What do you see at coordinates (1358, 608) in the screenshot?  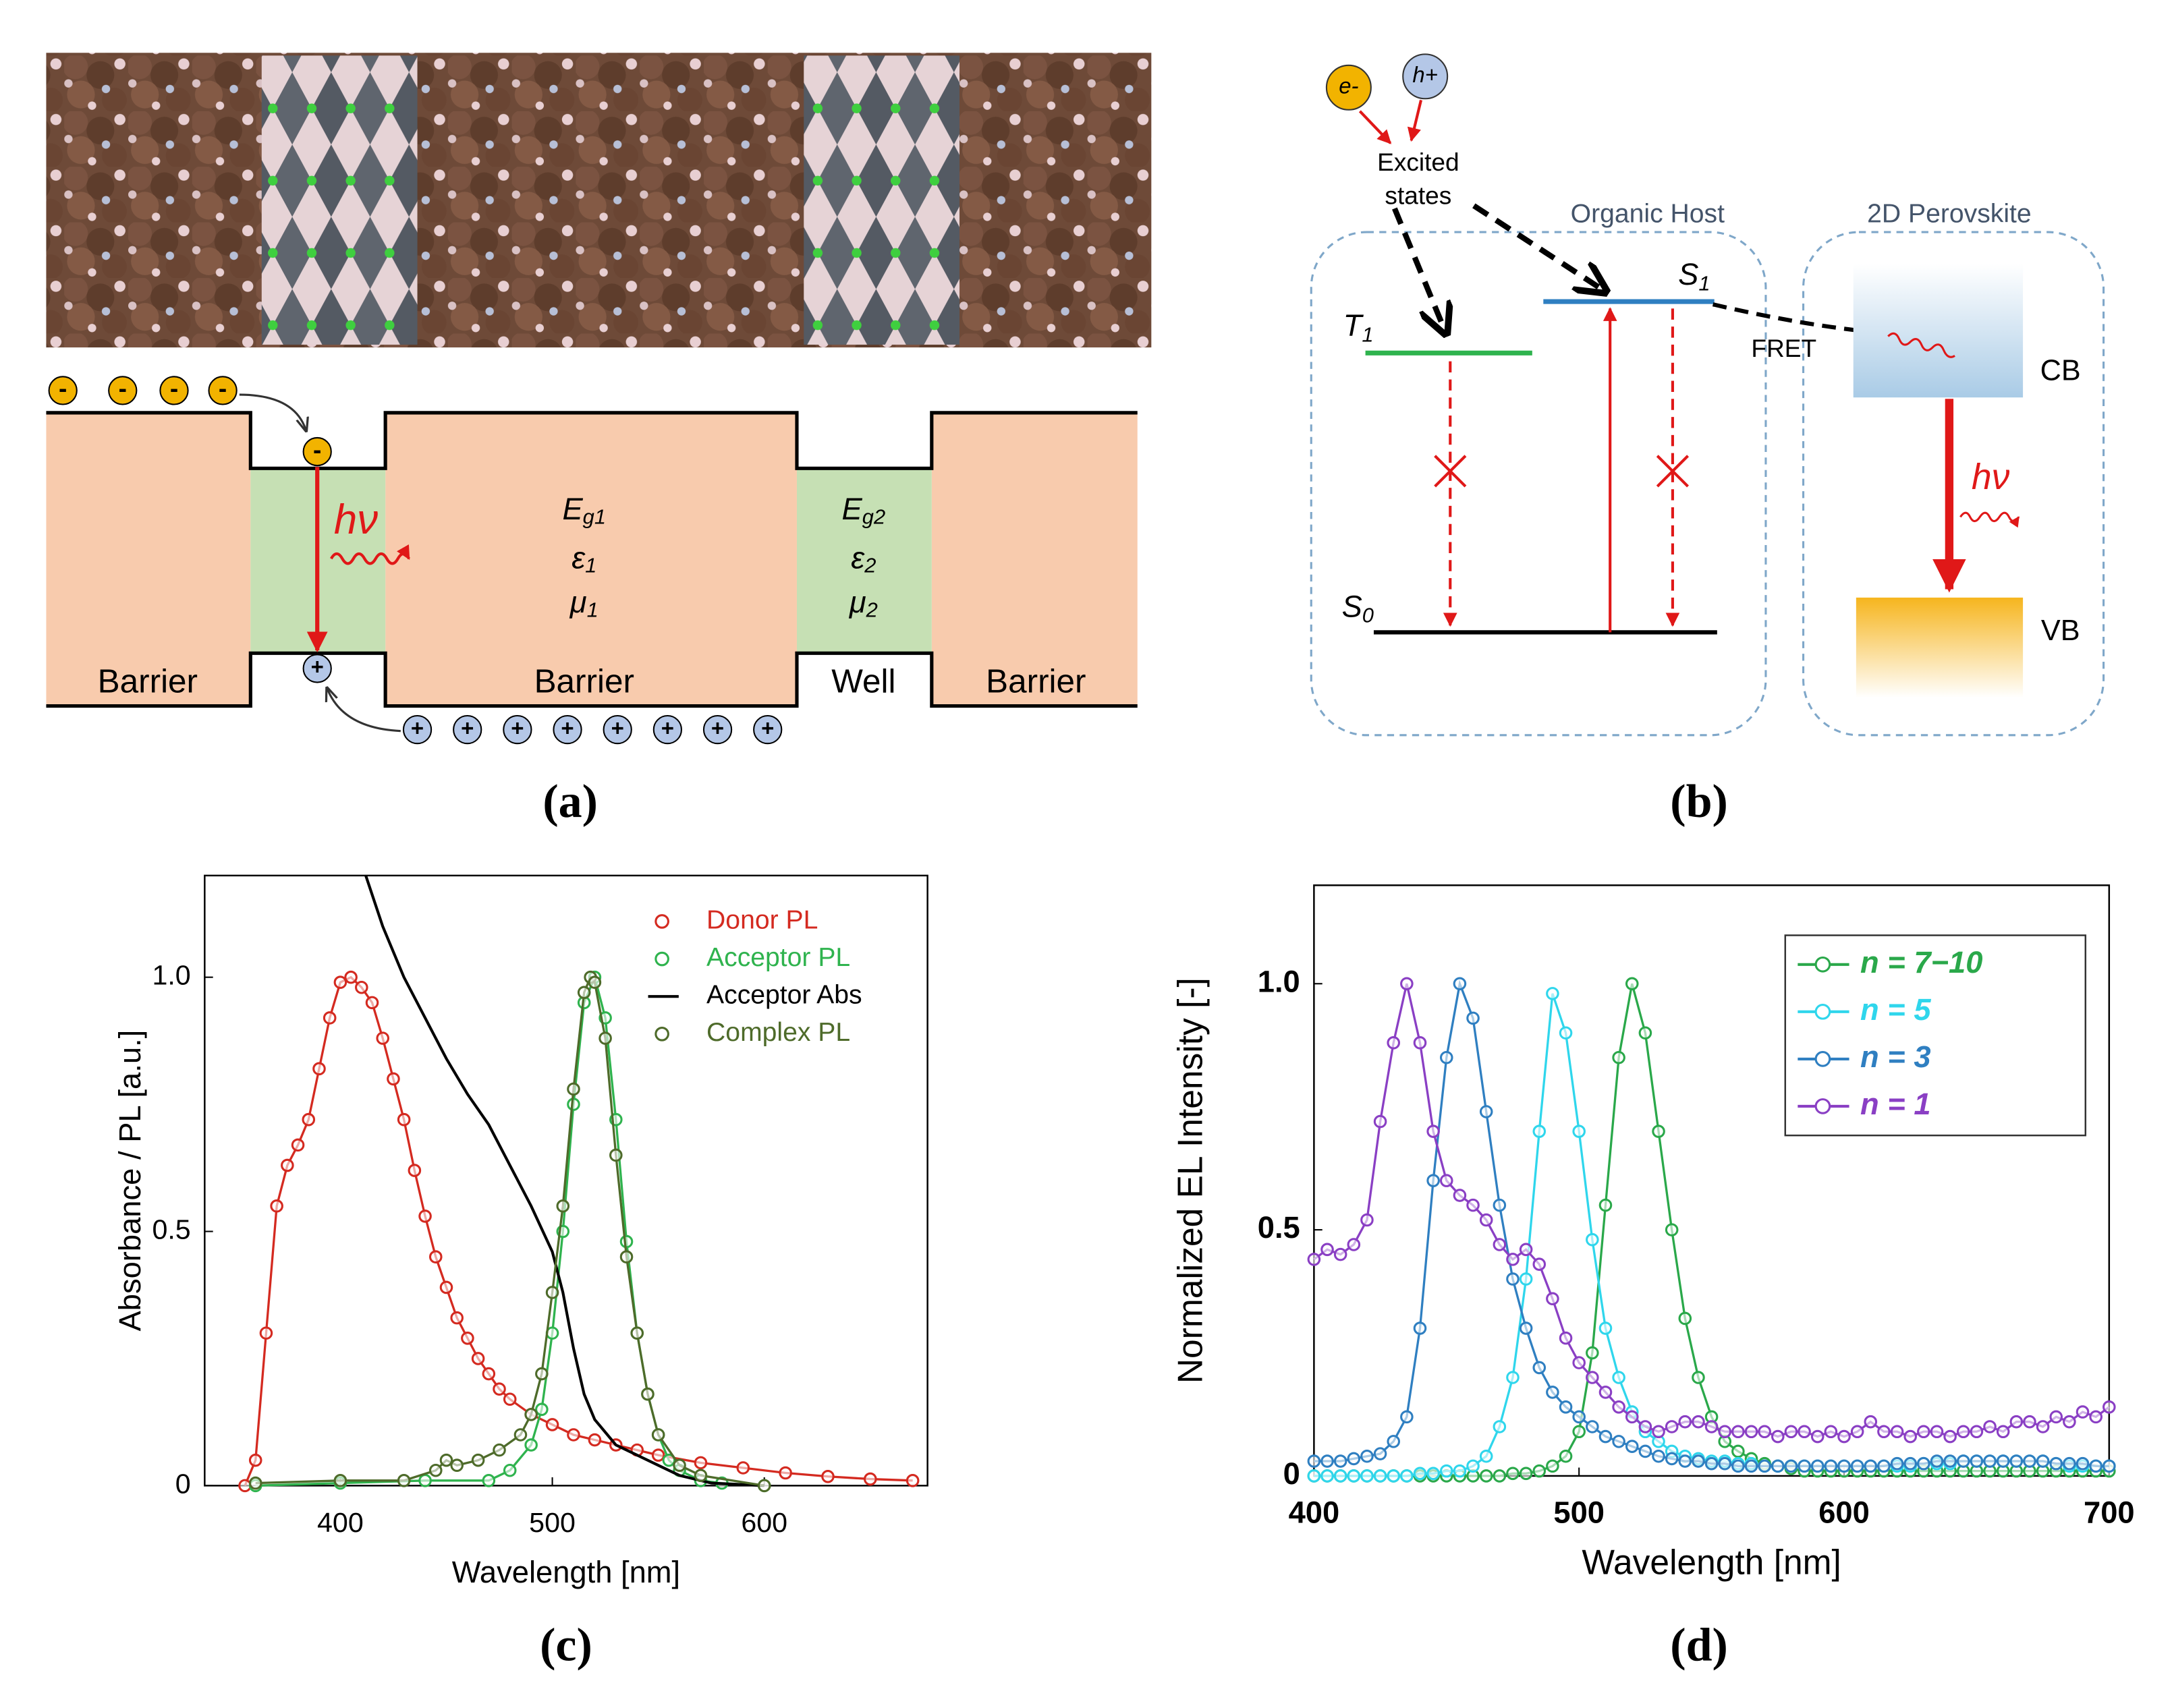 I see `level-label: S0` at bounding box center [1358, 608].